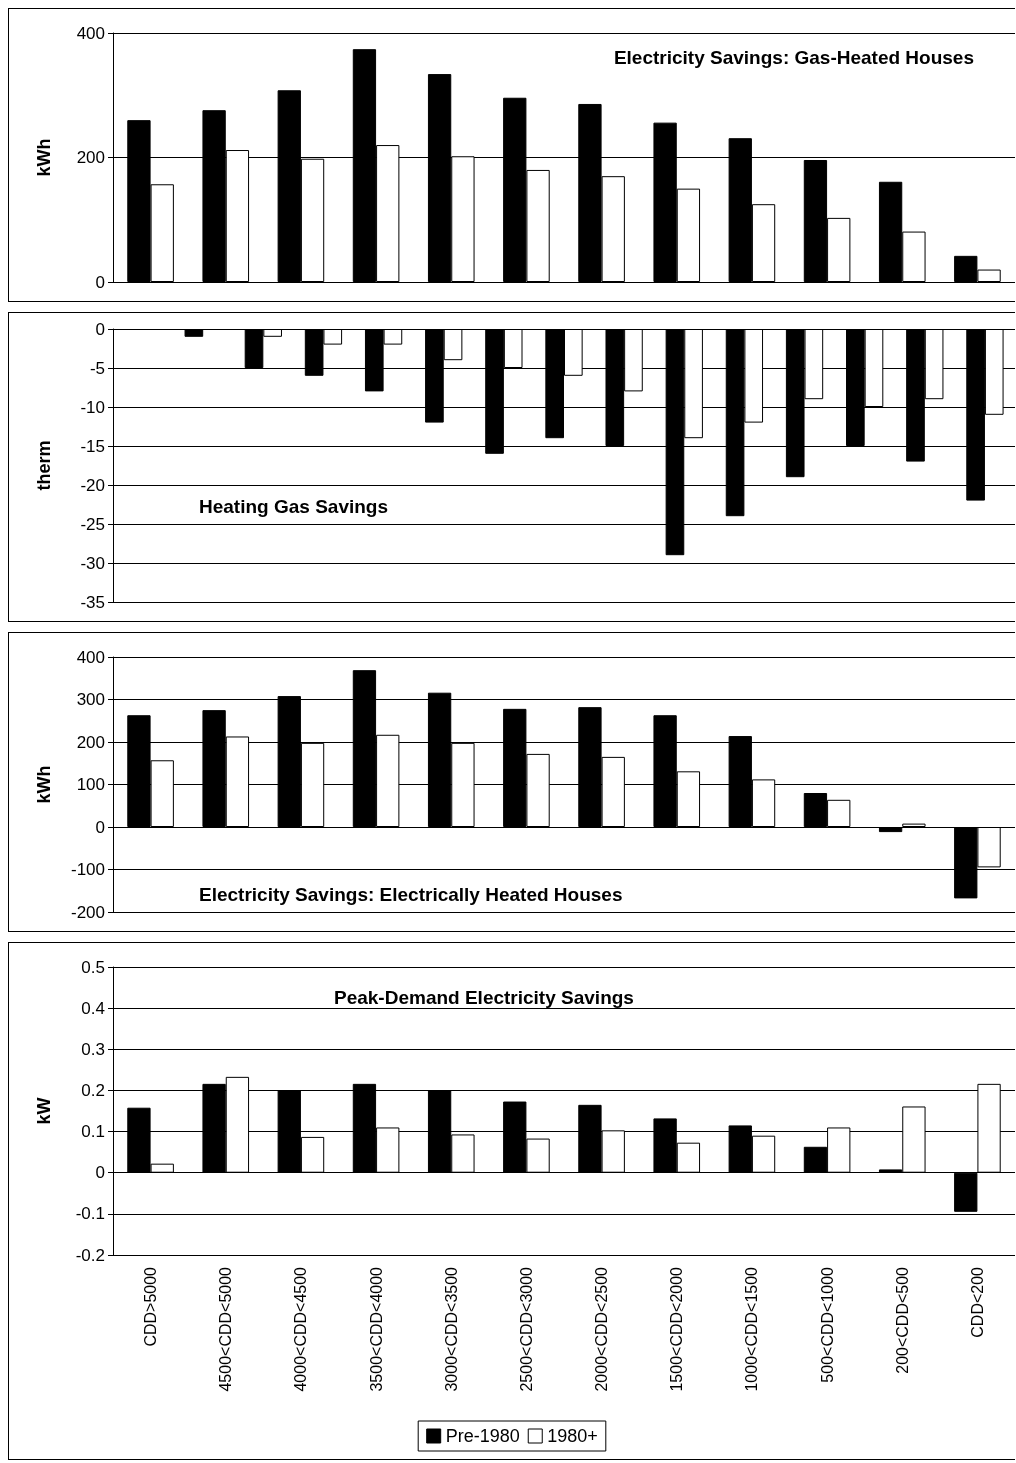 This screenshot has width=1016, height=1463. I want to click on x-tick-label: 2000<CDD<2500, so click(602, 1329).